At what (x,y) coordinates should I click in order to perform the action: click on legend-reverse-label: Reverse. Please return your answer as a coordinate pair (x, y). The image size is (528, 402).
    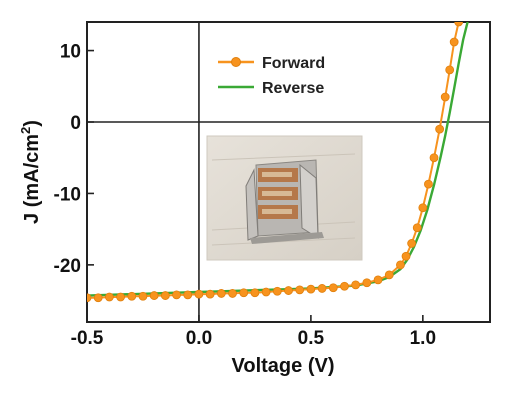
    Looking at the image, I should click on (293, 88).